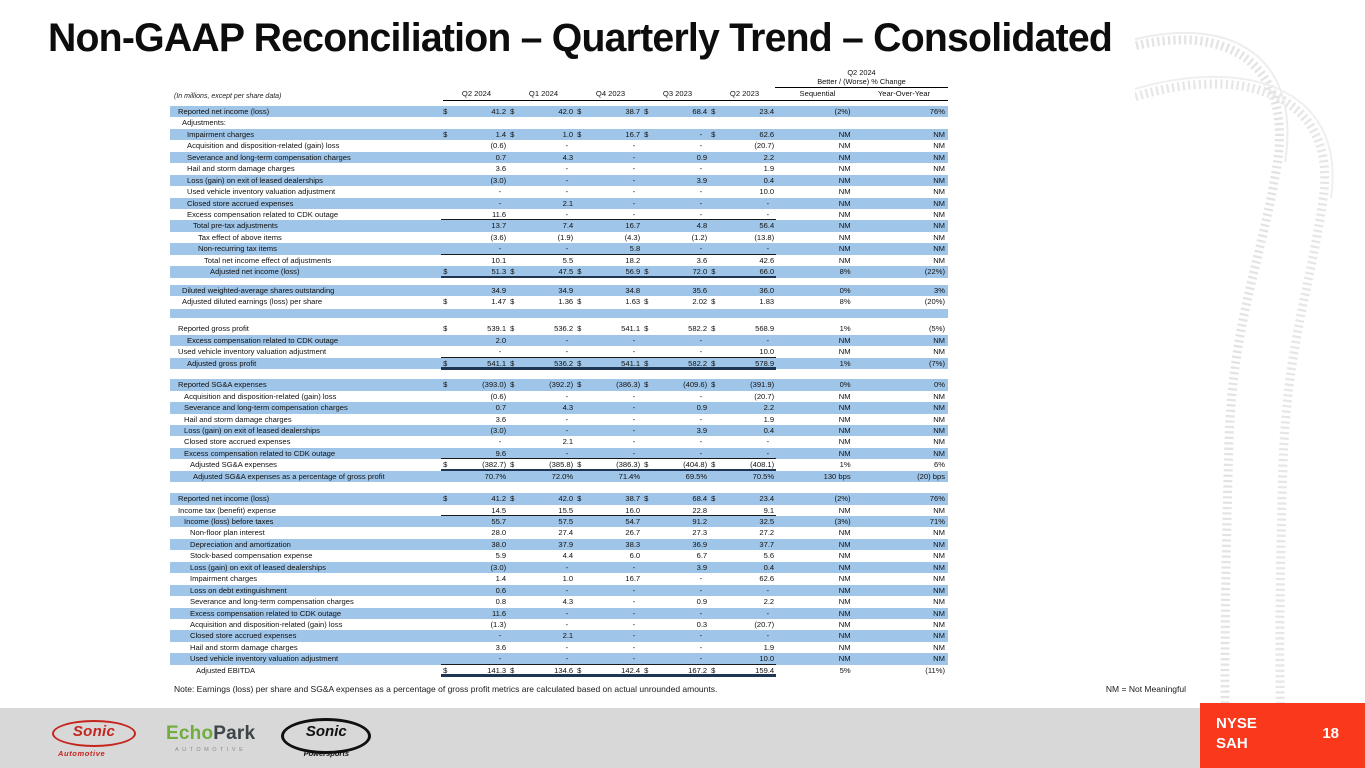 The width and height of the screenshot is (1365, 768). What do you see at coordinates (675, 237) in the screenshot?
I see `value-cell: (1.2)` at bounding box center [675, 237].